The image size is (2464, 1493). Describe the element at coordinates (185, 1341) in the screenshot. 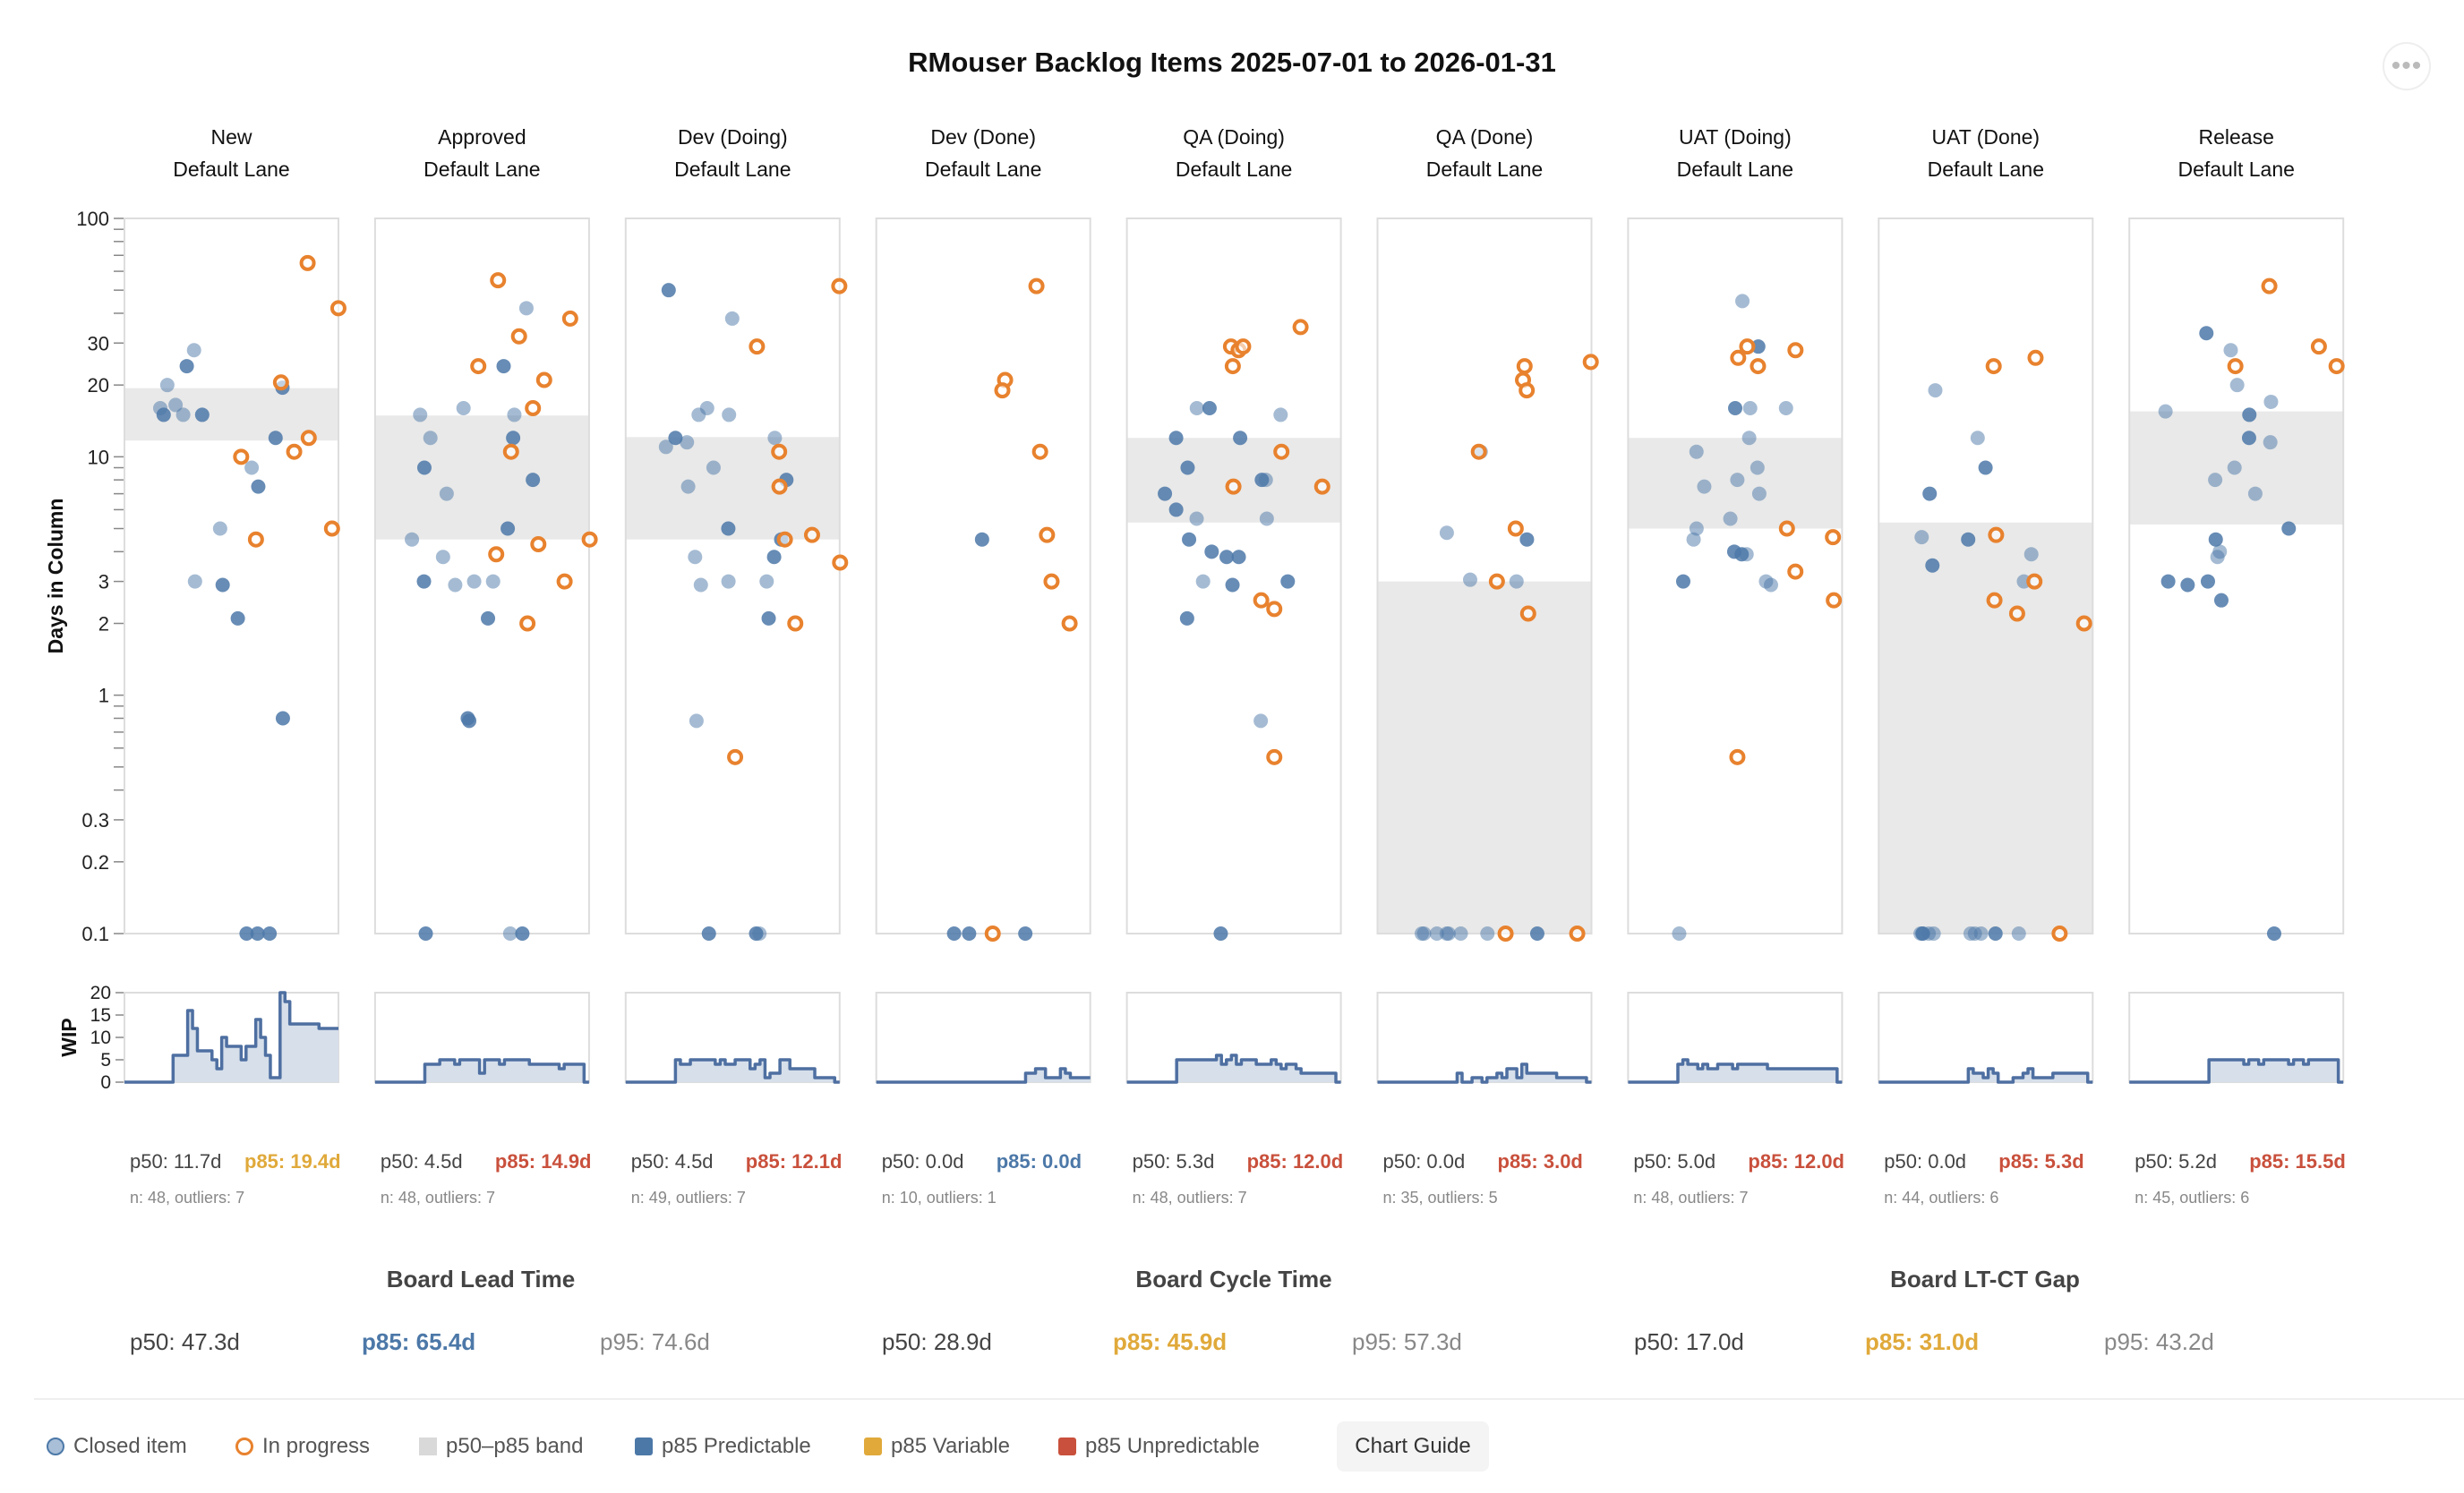

I see `board-p50: p50: 47.3d` at that location.